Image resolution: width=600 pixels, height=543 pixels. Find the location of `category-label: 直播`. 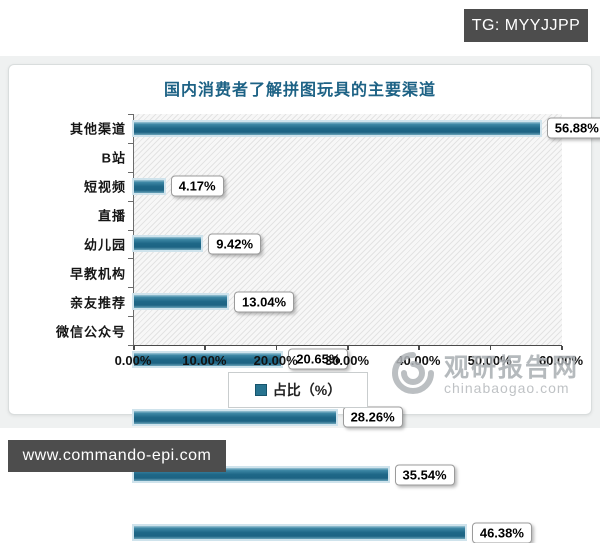

category-label: 直播 is located at coordinates (111, 216).